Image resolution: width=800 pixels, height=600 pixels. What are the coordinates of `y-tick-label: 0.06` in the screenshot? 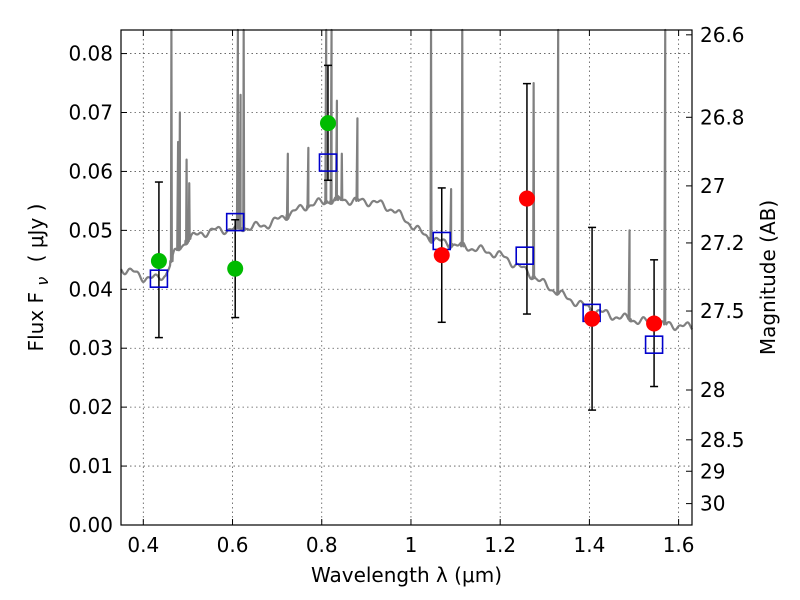 It's located at (90, 171).